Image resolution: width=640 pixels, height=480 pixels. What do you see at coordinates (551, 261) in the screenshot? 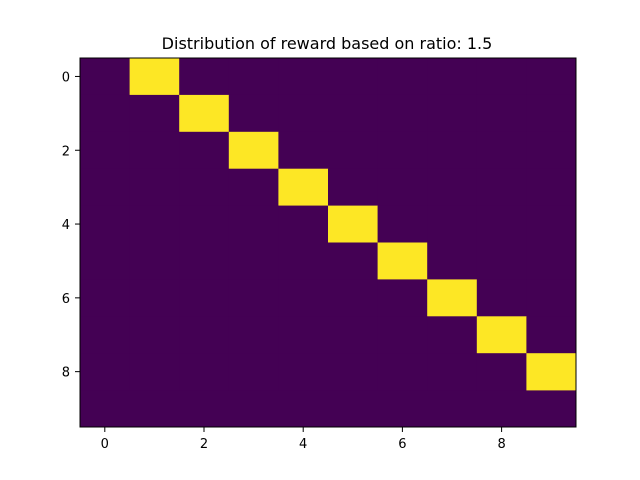
I see `heatmap-cell-r5-c9` at bounding box center [551, 261].